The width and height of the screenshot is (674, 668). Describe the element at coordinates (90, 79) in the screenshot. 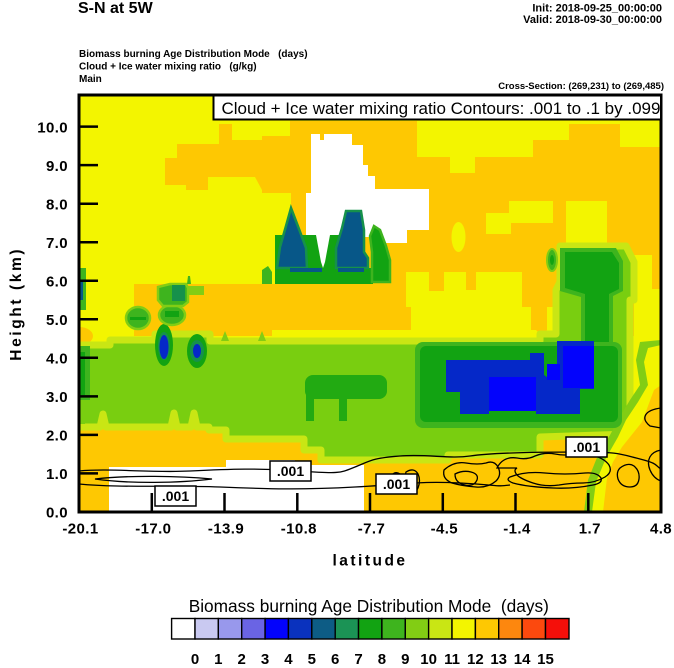

I see `svg-text: Main` at that location.